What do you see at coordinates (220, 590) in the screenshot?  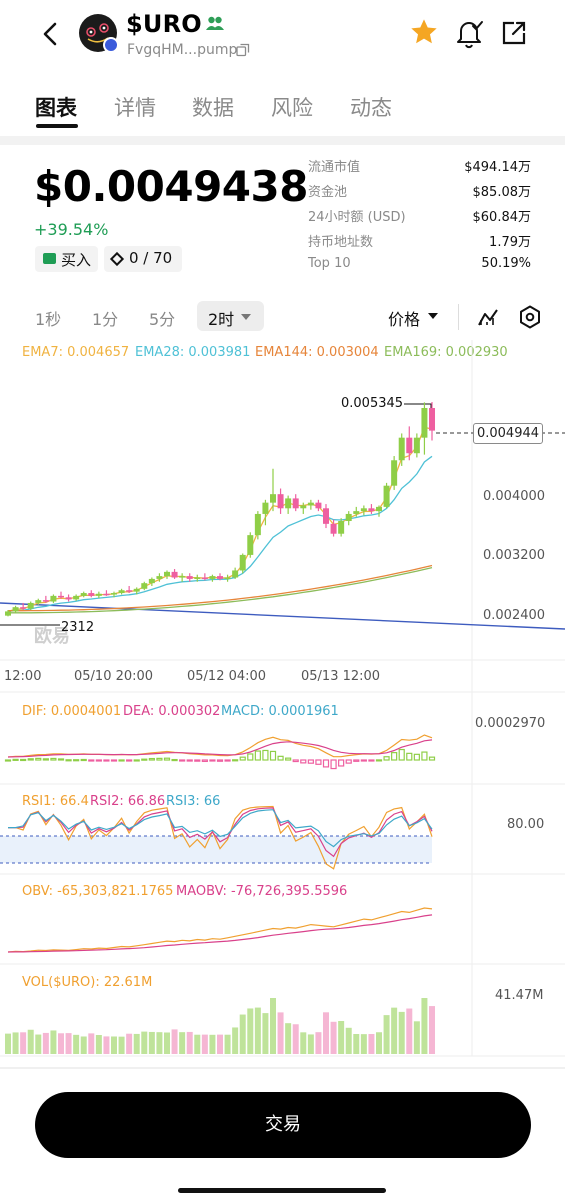 I see `ema169-line` at bounding box center [220, 590].